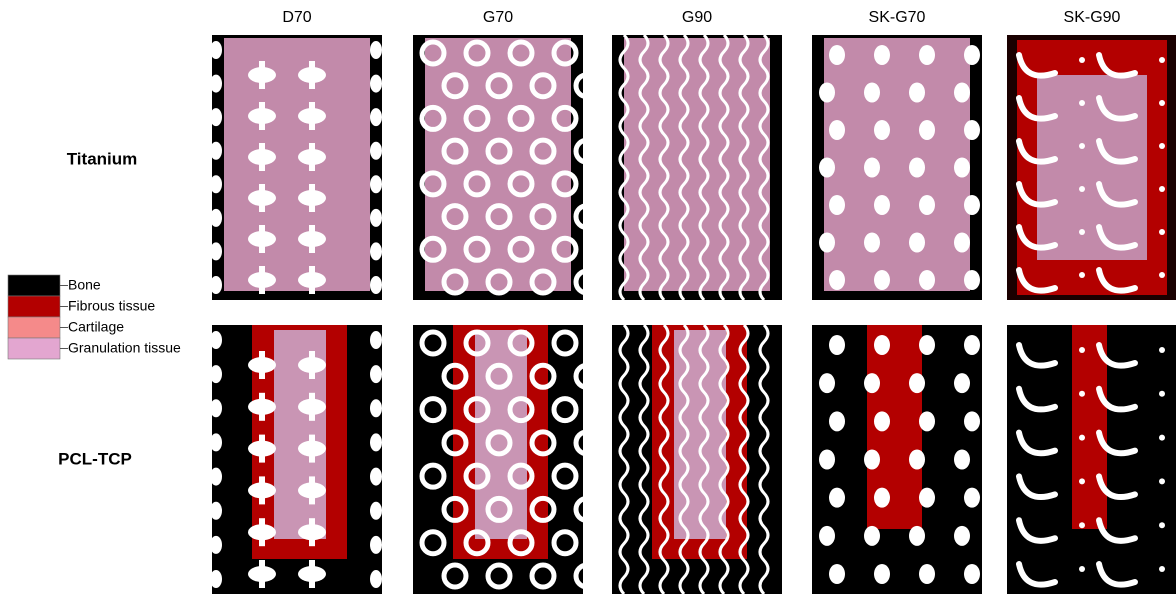  Describe the element at coordinates (111, 306) in the screenshot. I see `legend-label: Fibrous tissue` at that location.